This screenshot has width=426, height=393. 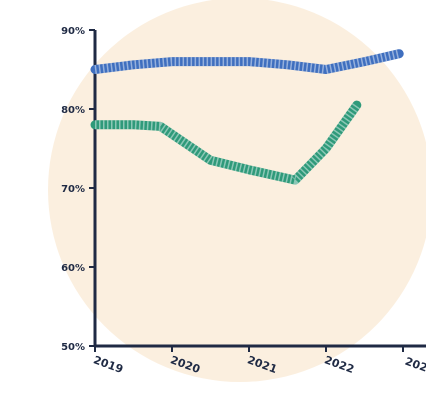 I want to click on x-tick-label: 202, so click(x=414, y=365).